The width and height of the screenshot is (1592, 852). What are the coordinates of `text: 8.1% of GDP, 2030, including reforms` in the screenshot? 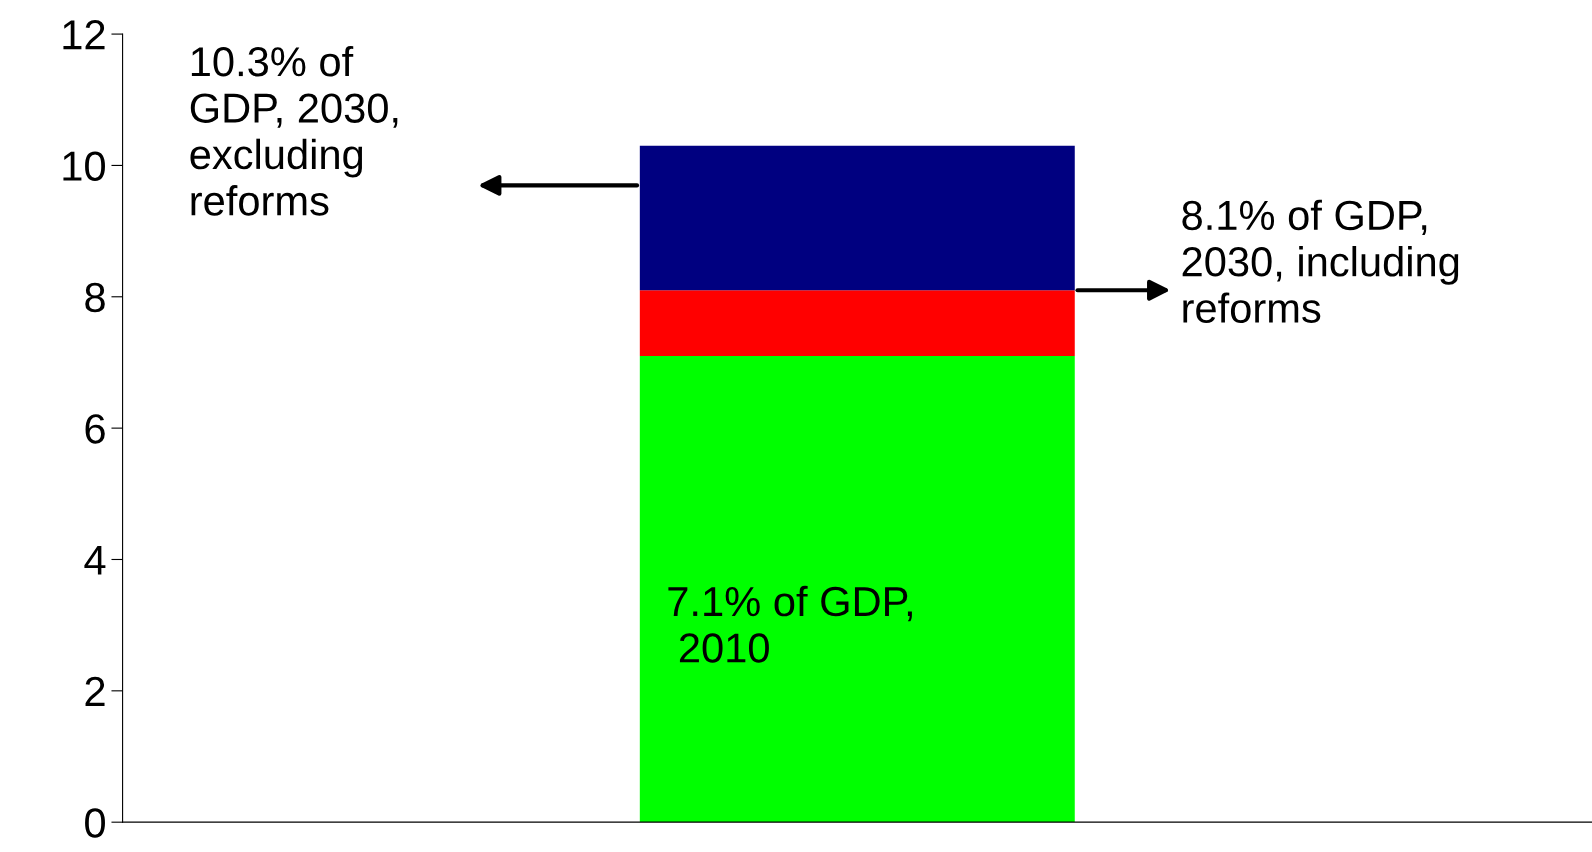 It's located at (1320, 261).